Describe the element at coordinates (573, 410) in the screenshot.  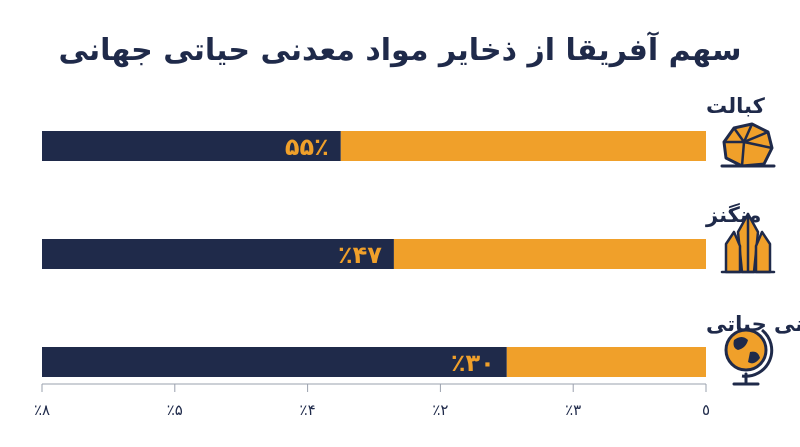
I see `x-tick-label: ٪۳` at that location.